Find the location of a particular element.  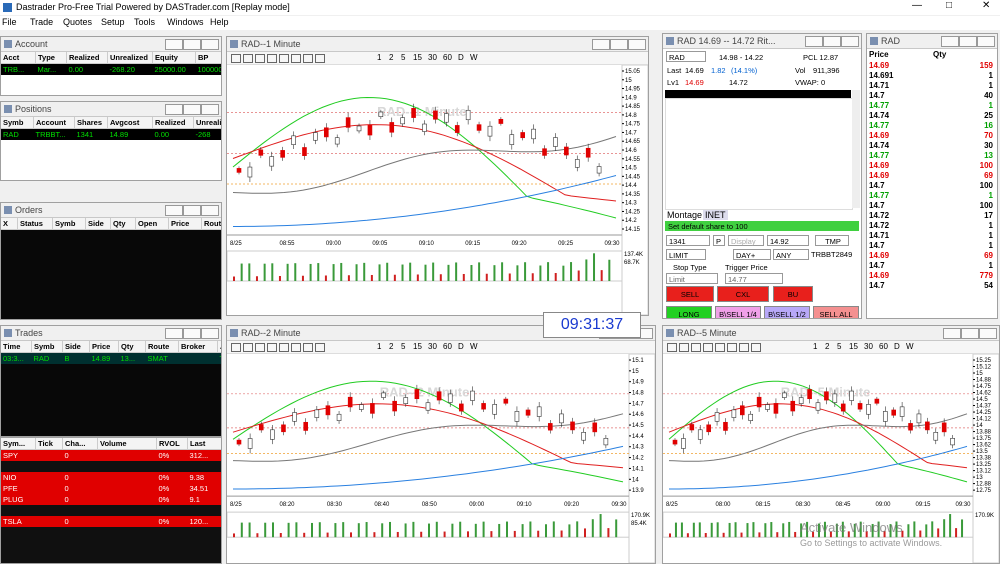

menu-item: Windows is located at coordinates (185, 22).